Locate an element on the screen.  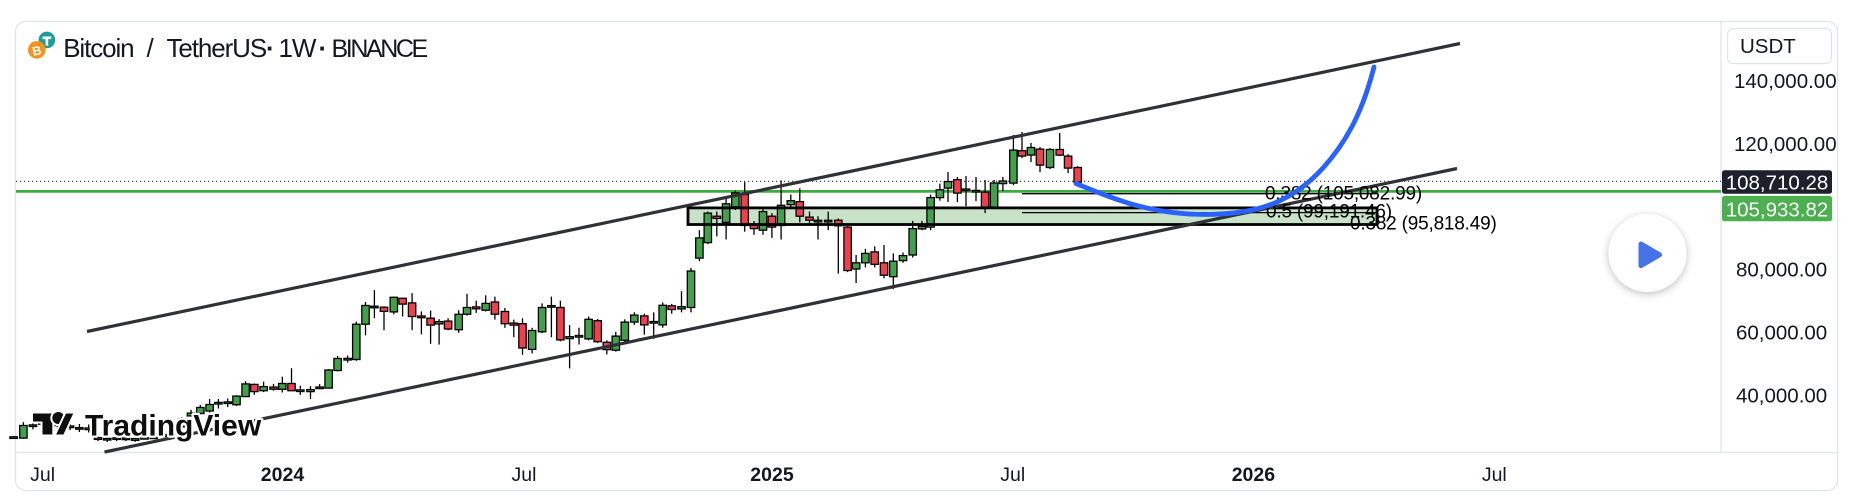
svg-text: 140,000.00 is located at coordinates (1785, 81).